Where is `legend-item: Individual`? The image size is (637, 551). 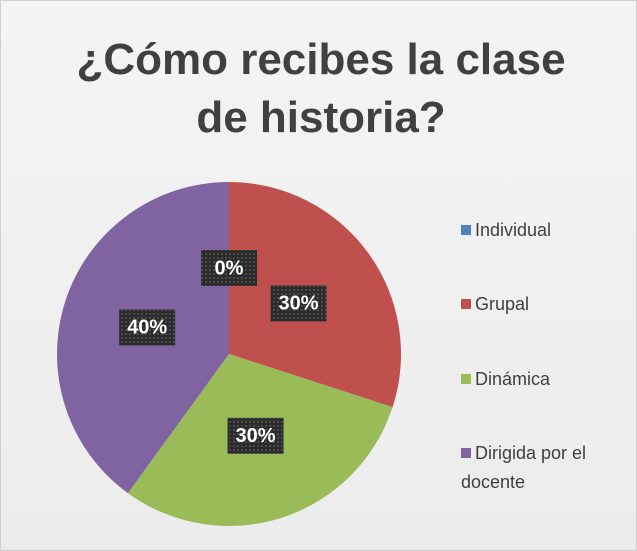 legend-item: Individual is located at coordinates (543, 230).